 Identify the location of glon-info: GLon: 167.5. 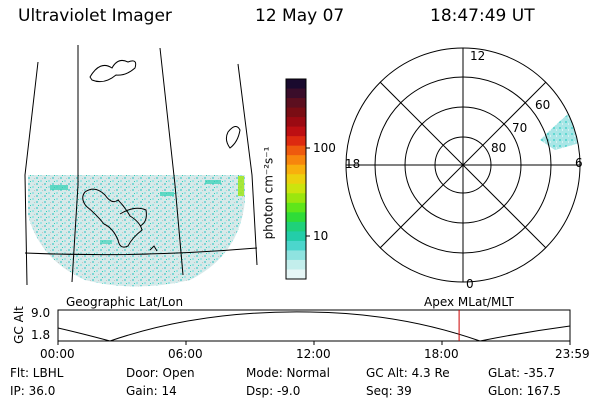
(524, 391).